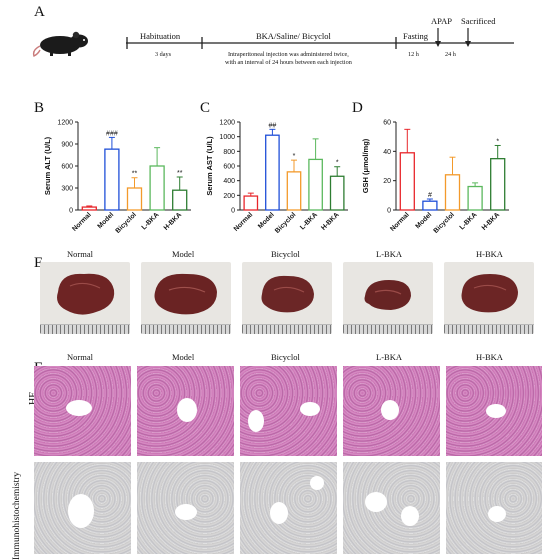  I want to click on y-tick-label: 300, so click(67, 189).